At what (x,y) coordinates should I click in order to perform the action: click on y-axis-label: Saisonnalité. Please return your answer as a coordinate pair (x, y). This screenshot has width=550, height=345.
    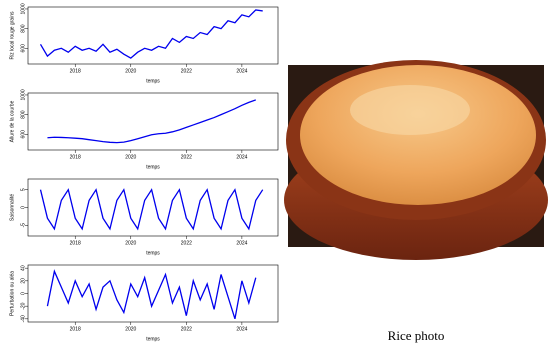
    Looking at the image, I should click on (12, 207).